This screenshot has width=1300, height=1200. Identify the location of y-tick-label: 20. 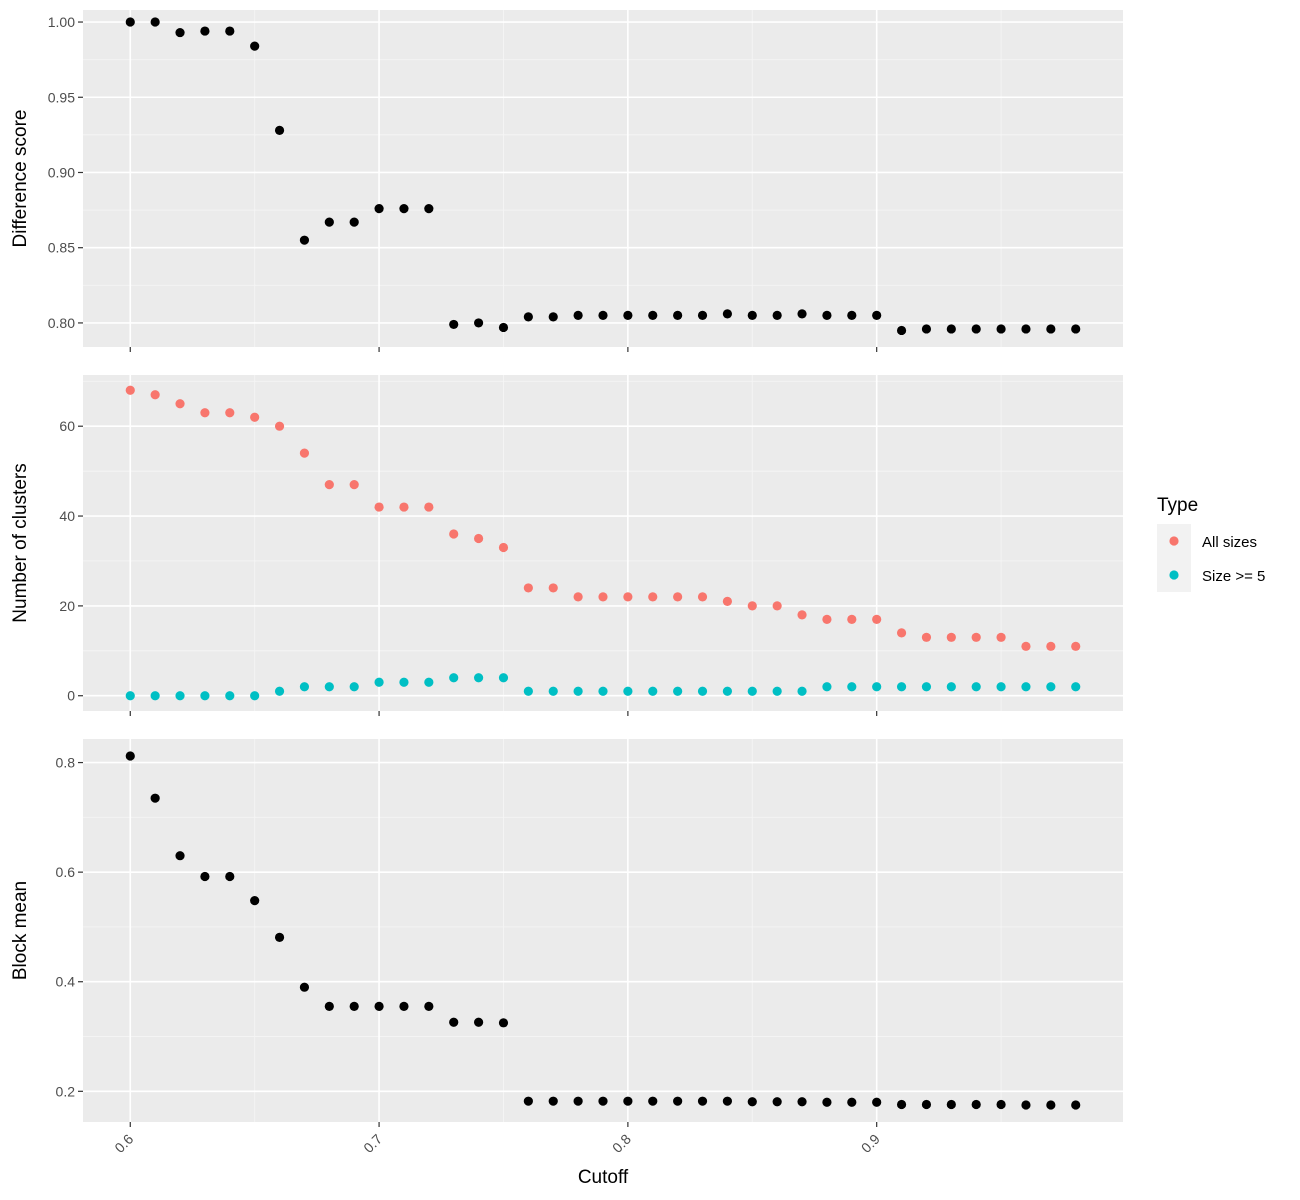
(67, 606).